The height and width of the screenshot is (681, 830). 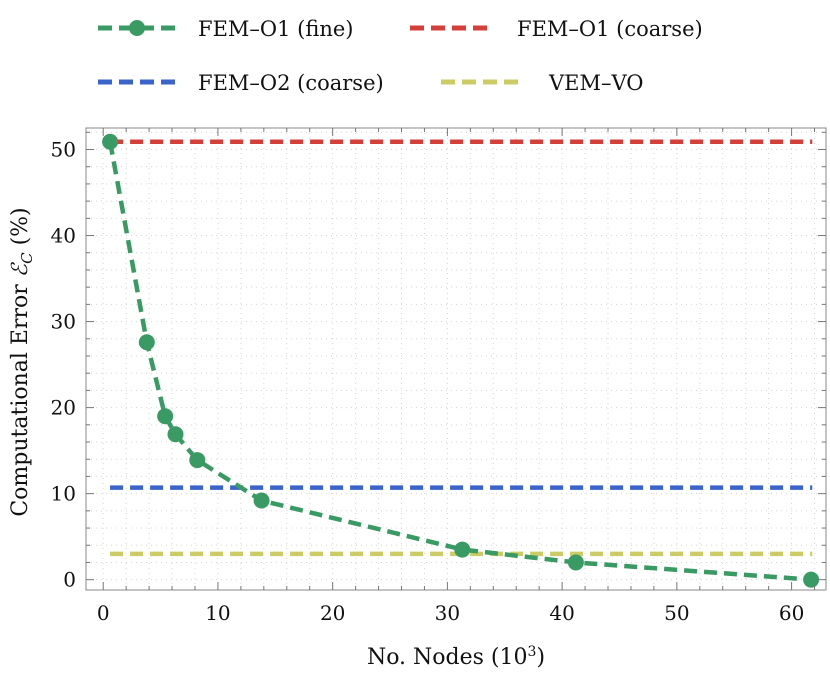 I want to click on x-tick-labels: 0 10 20 30 40 50 60, so click(x=450, y=613).